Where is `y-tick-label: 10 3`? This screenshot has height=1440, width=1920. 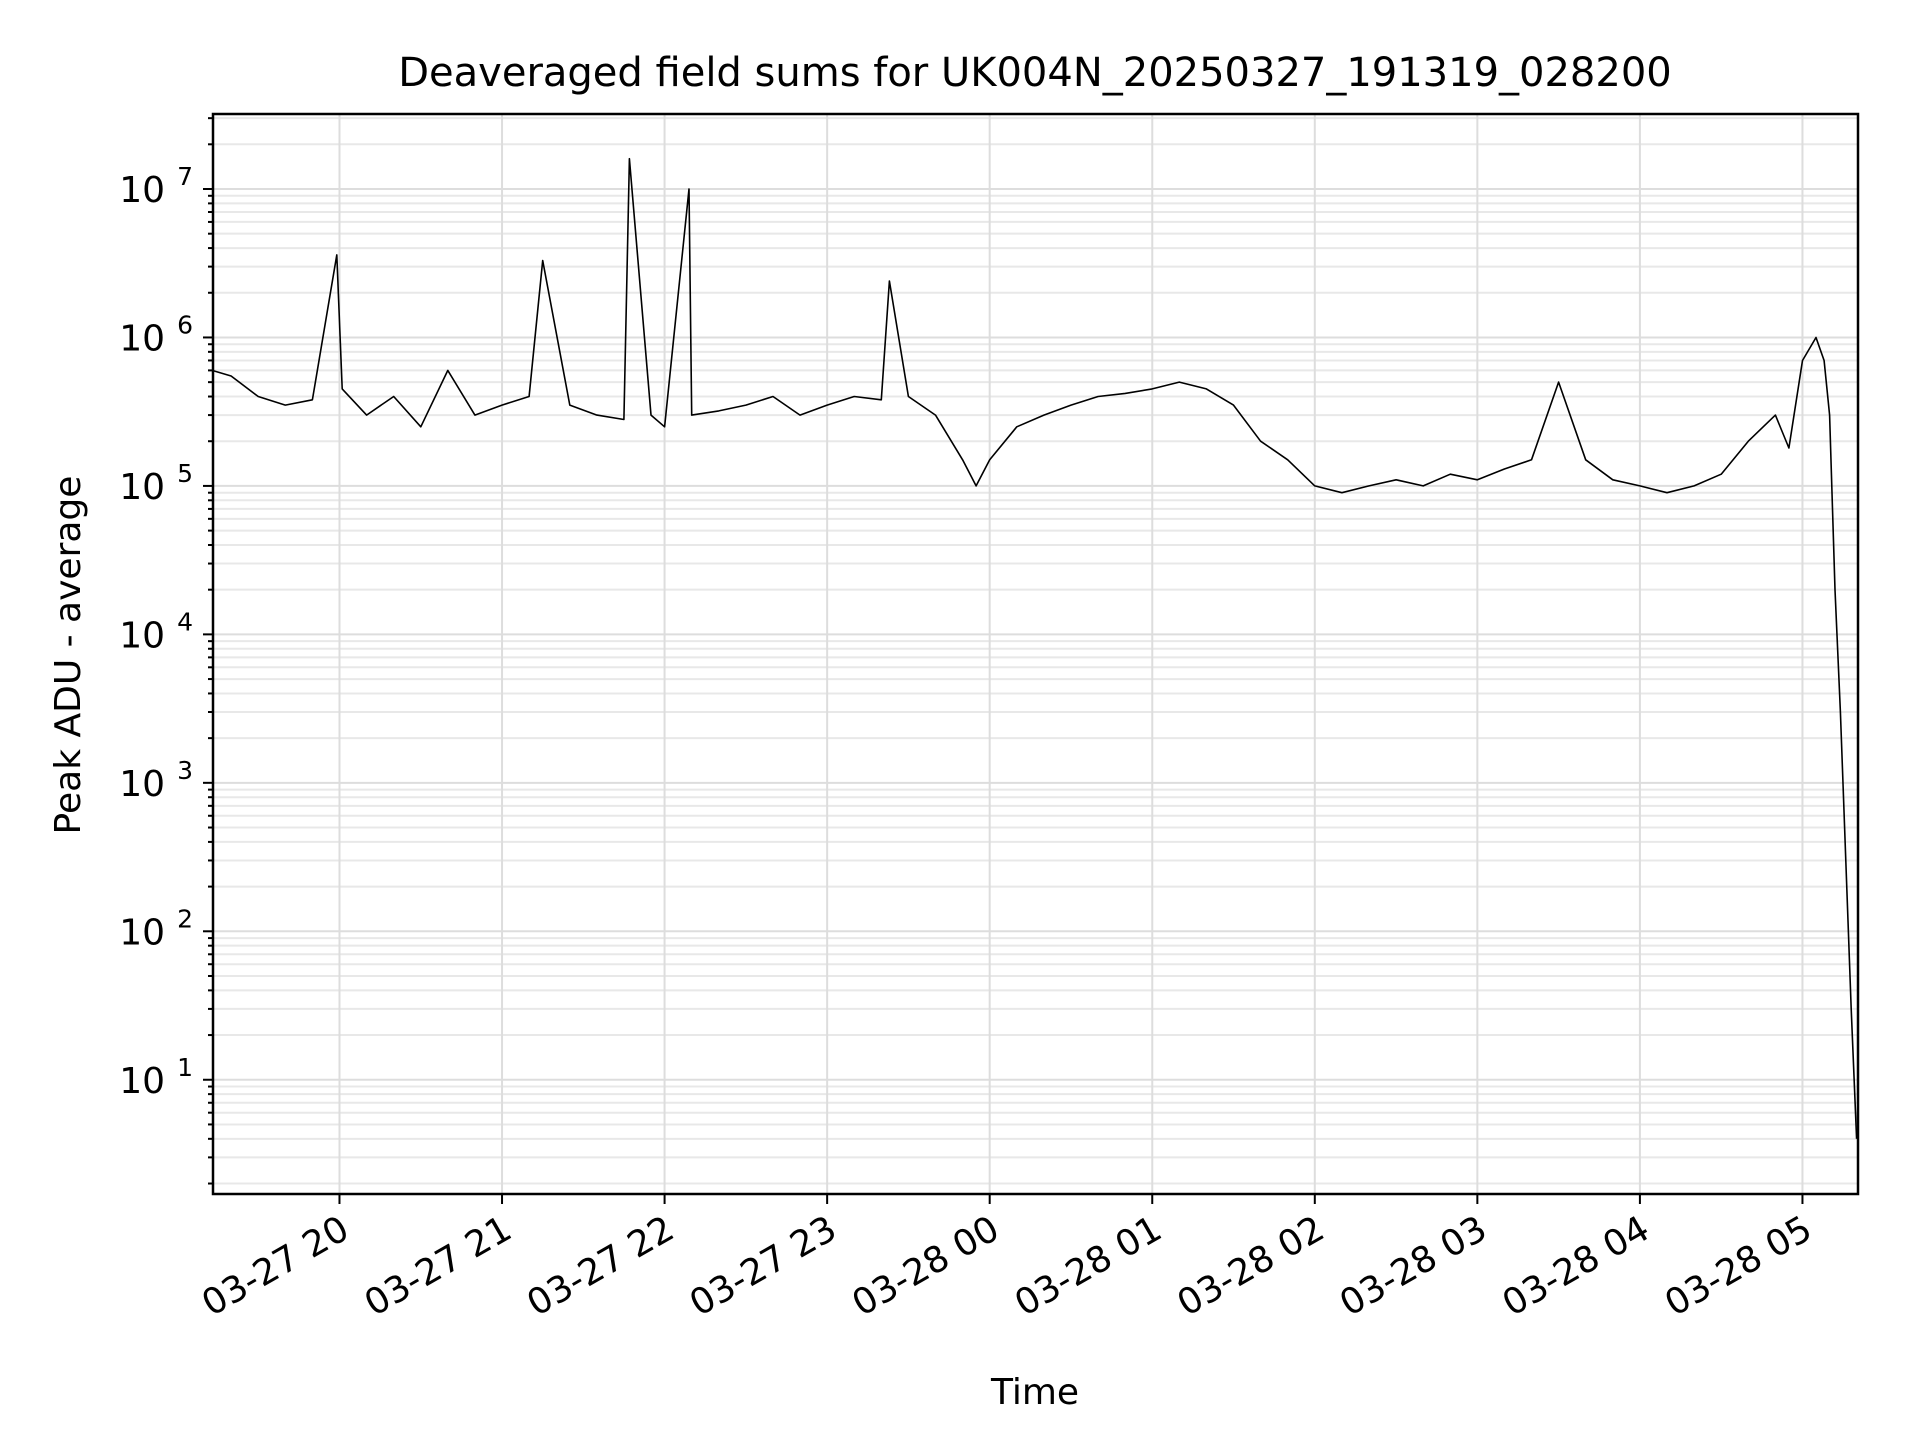 y-tick-label: 10 3 is located at coordinates (156, 780).